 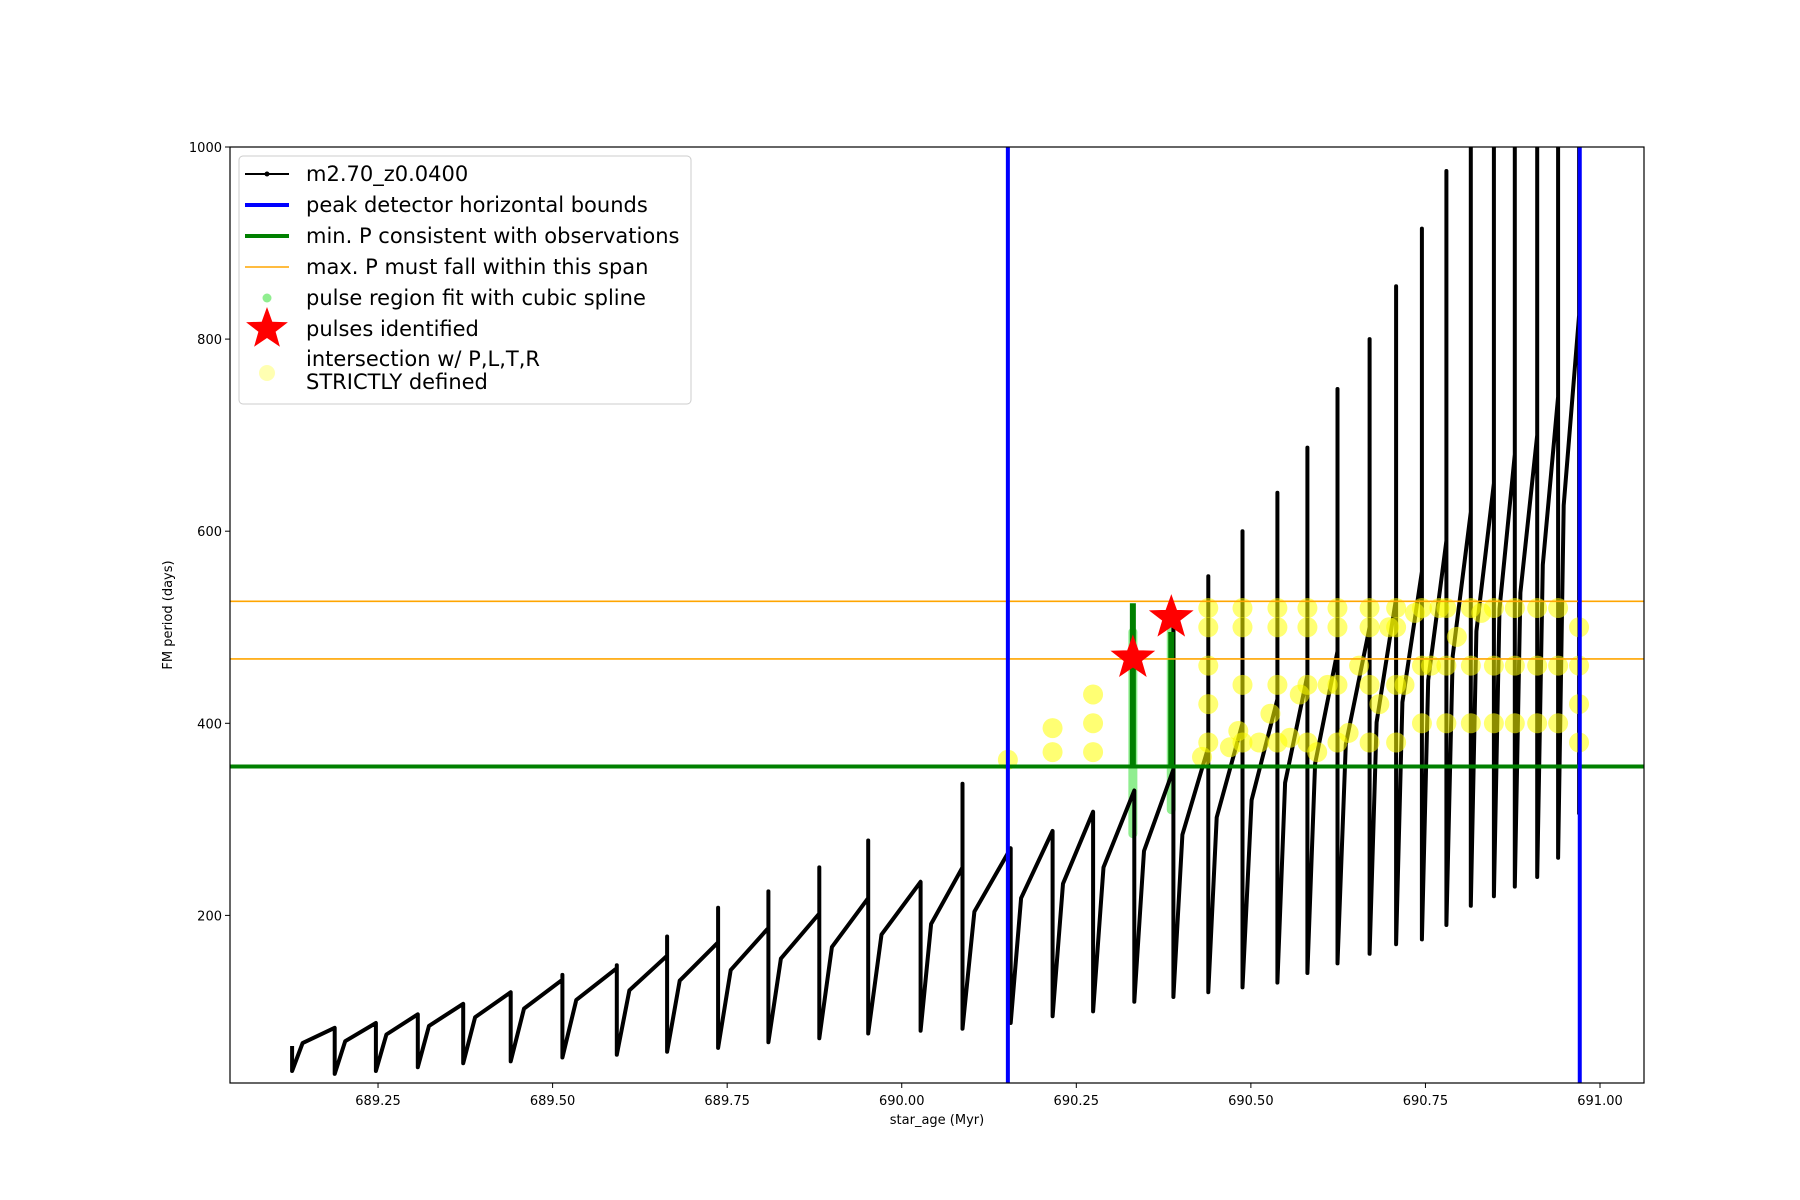 What do you see at coordinates (465, 280) in the screenshot?
I see `legend-box` at bounding box center [465, 280].